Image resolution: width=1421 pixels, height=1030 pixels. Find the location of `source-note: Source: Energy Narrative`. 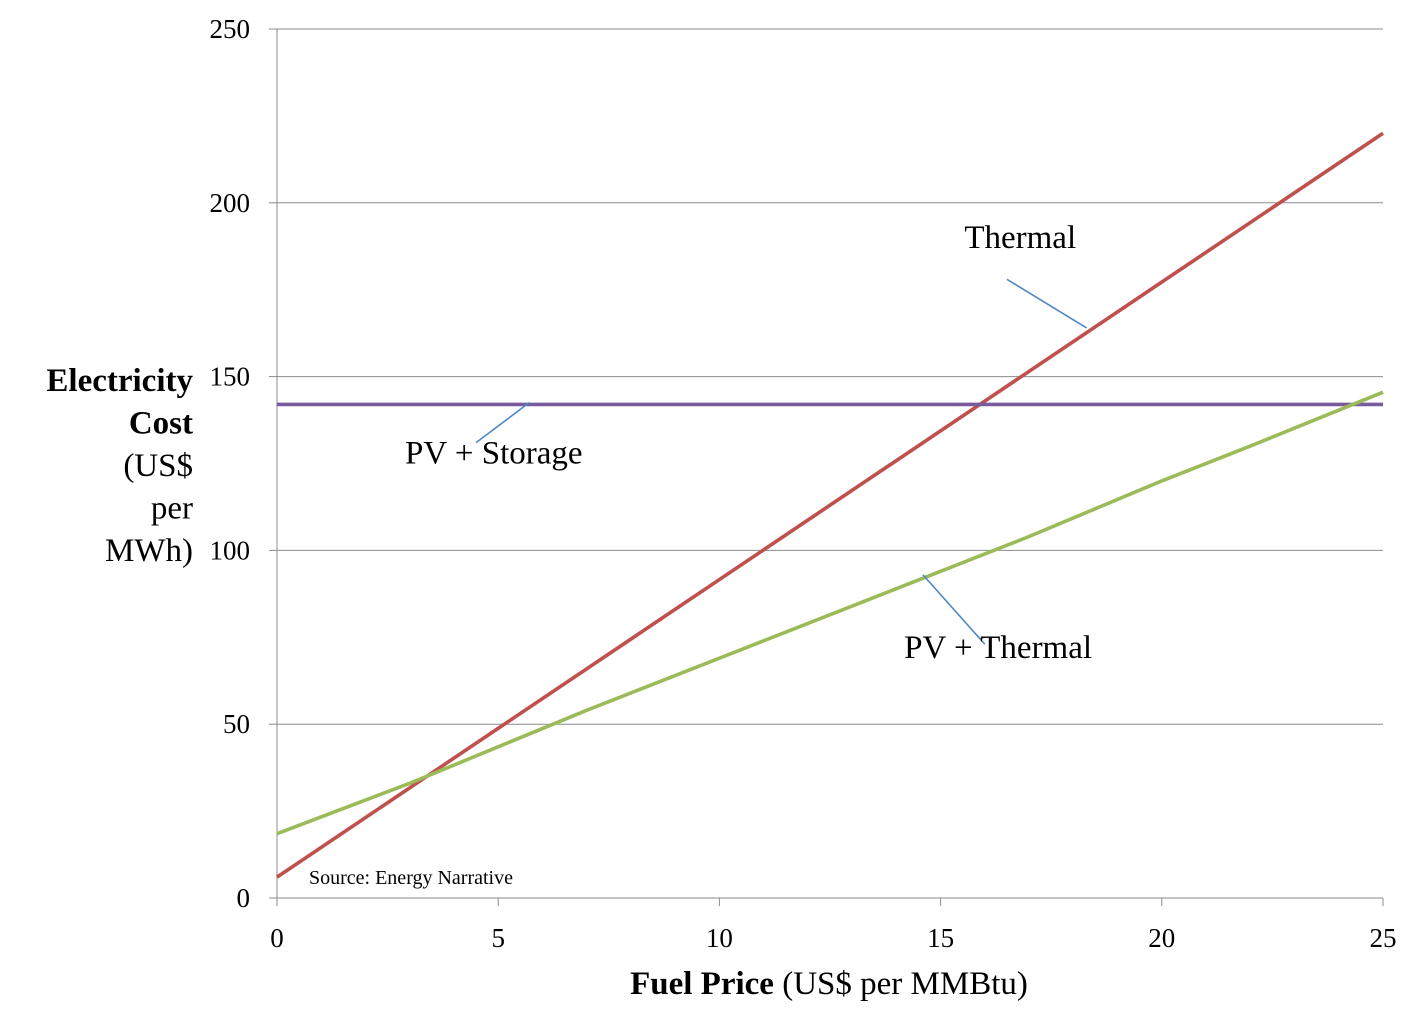

source-note: Source: Energy Narrative is located at coordinates (411, 878).